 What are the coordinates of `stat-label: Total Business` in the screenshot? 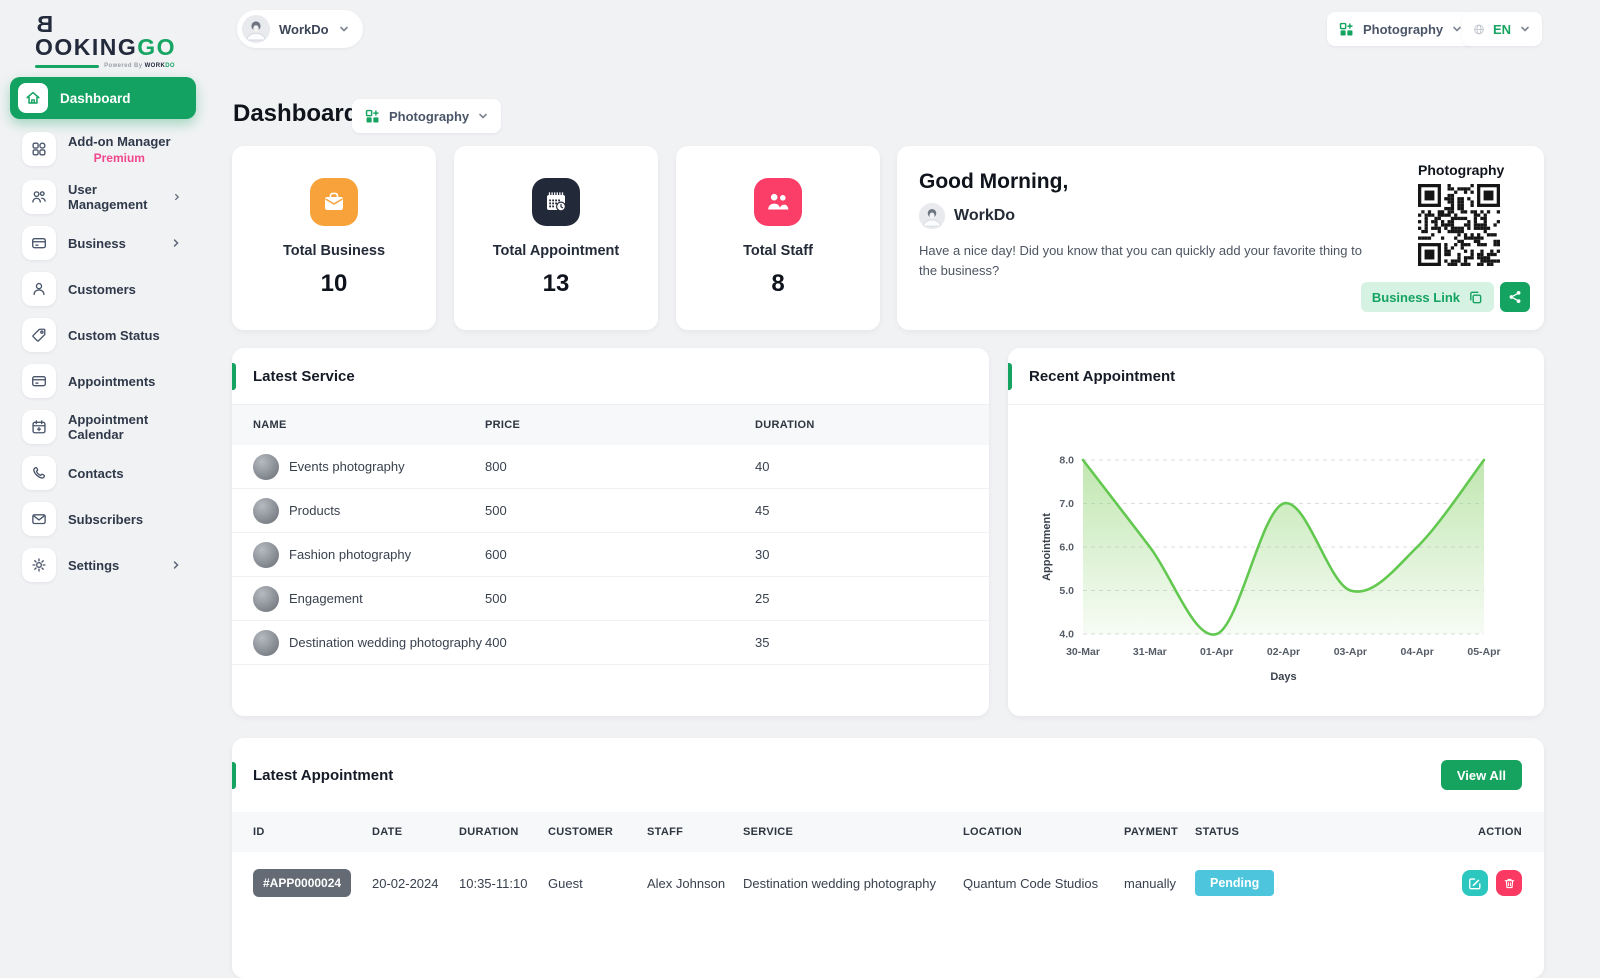 It's located at (334, 251).